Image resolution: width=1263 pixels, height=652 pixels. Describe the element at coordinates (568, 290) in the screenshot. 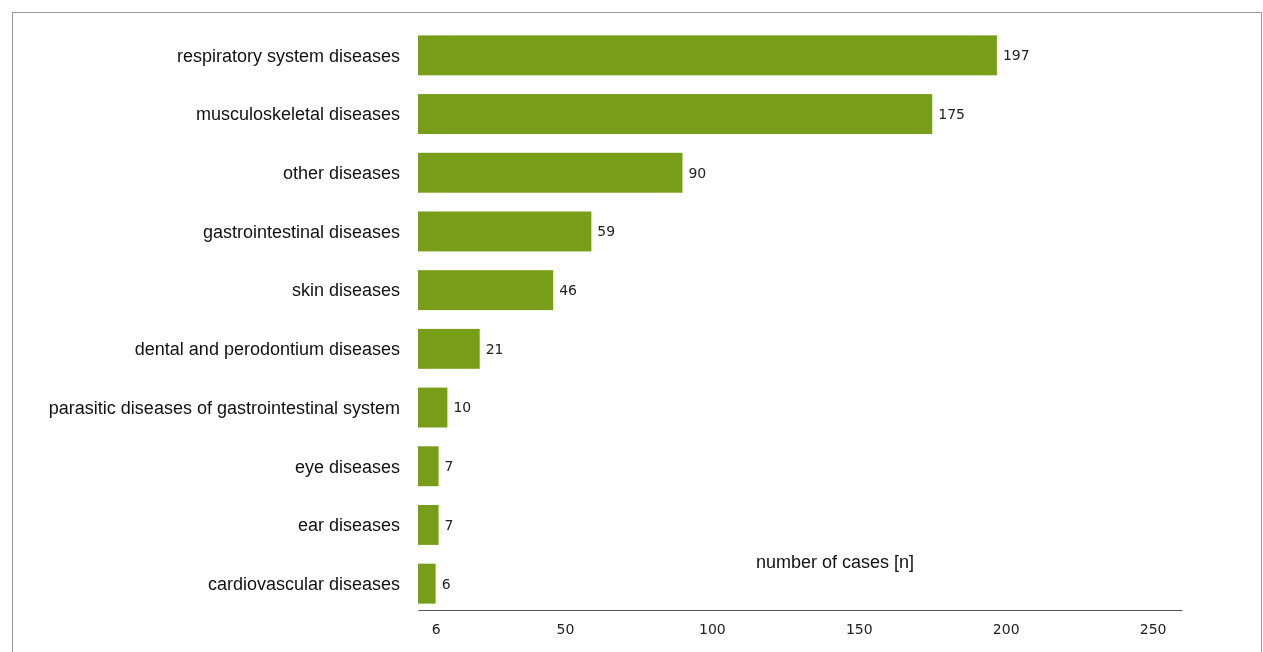

I see `data-label: 46` at that location.